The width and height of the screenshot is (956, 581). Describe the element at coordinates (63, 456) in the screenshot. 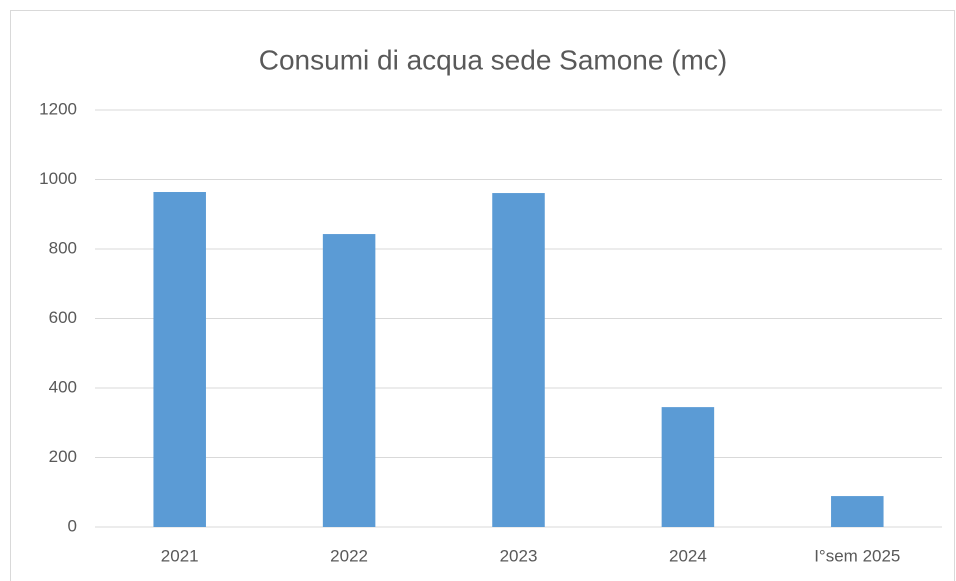

I see `y-tick-label: 200` at that location.